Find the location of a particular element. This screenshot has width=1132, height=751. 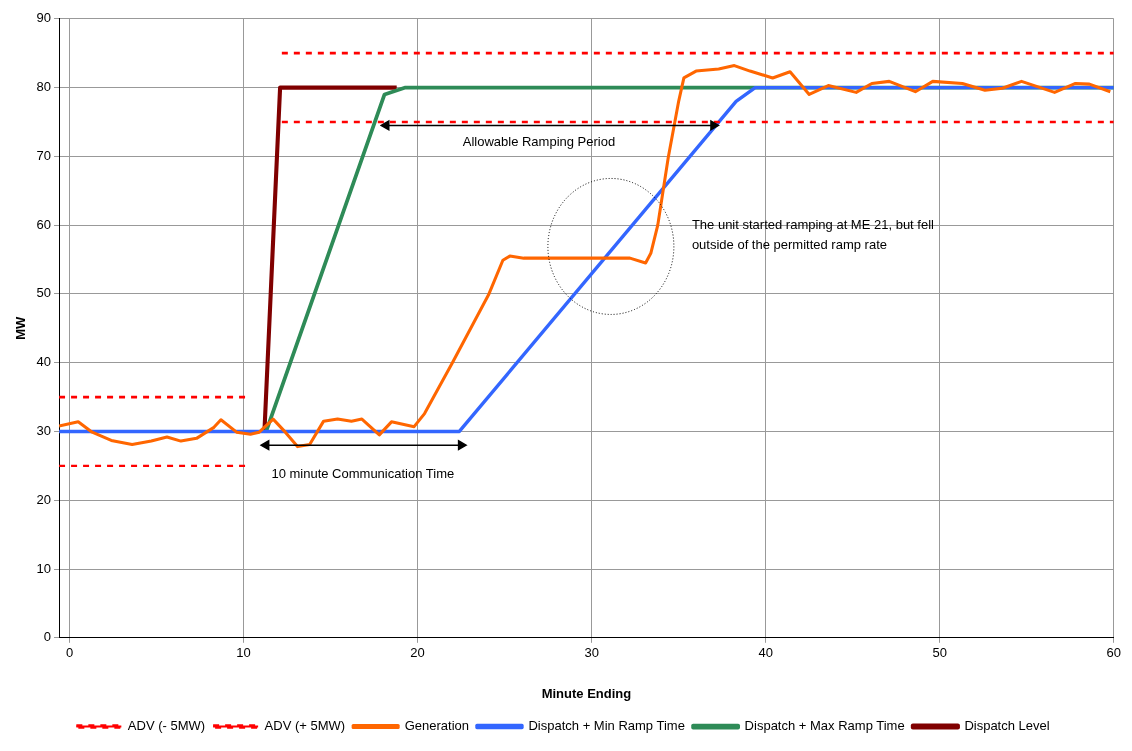

y-tick-label: 0 is located at coordinates (47, 637).